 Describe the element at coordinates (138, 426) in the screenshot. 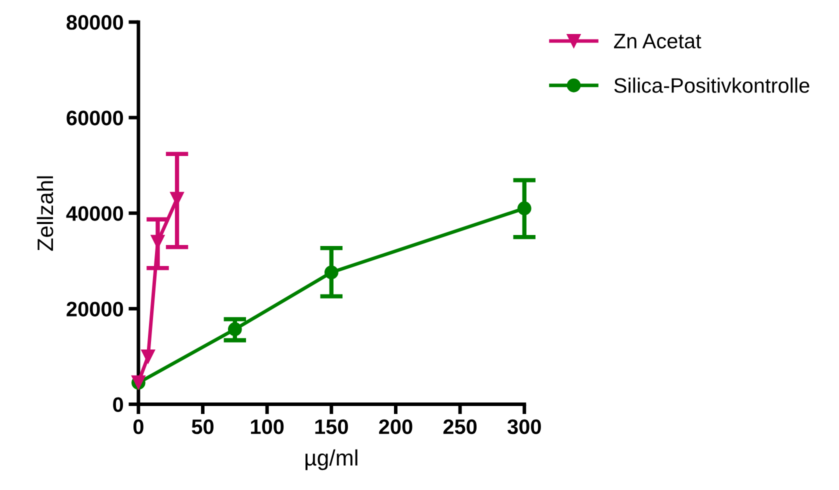

I see `x-tick-label: 0` at that location.